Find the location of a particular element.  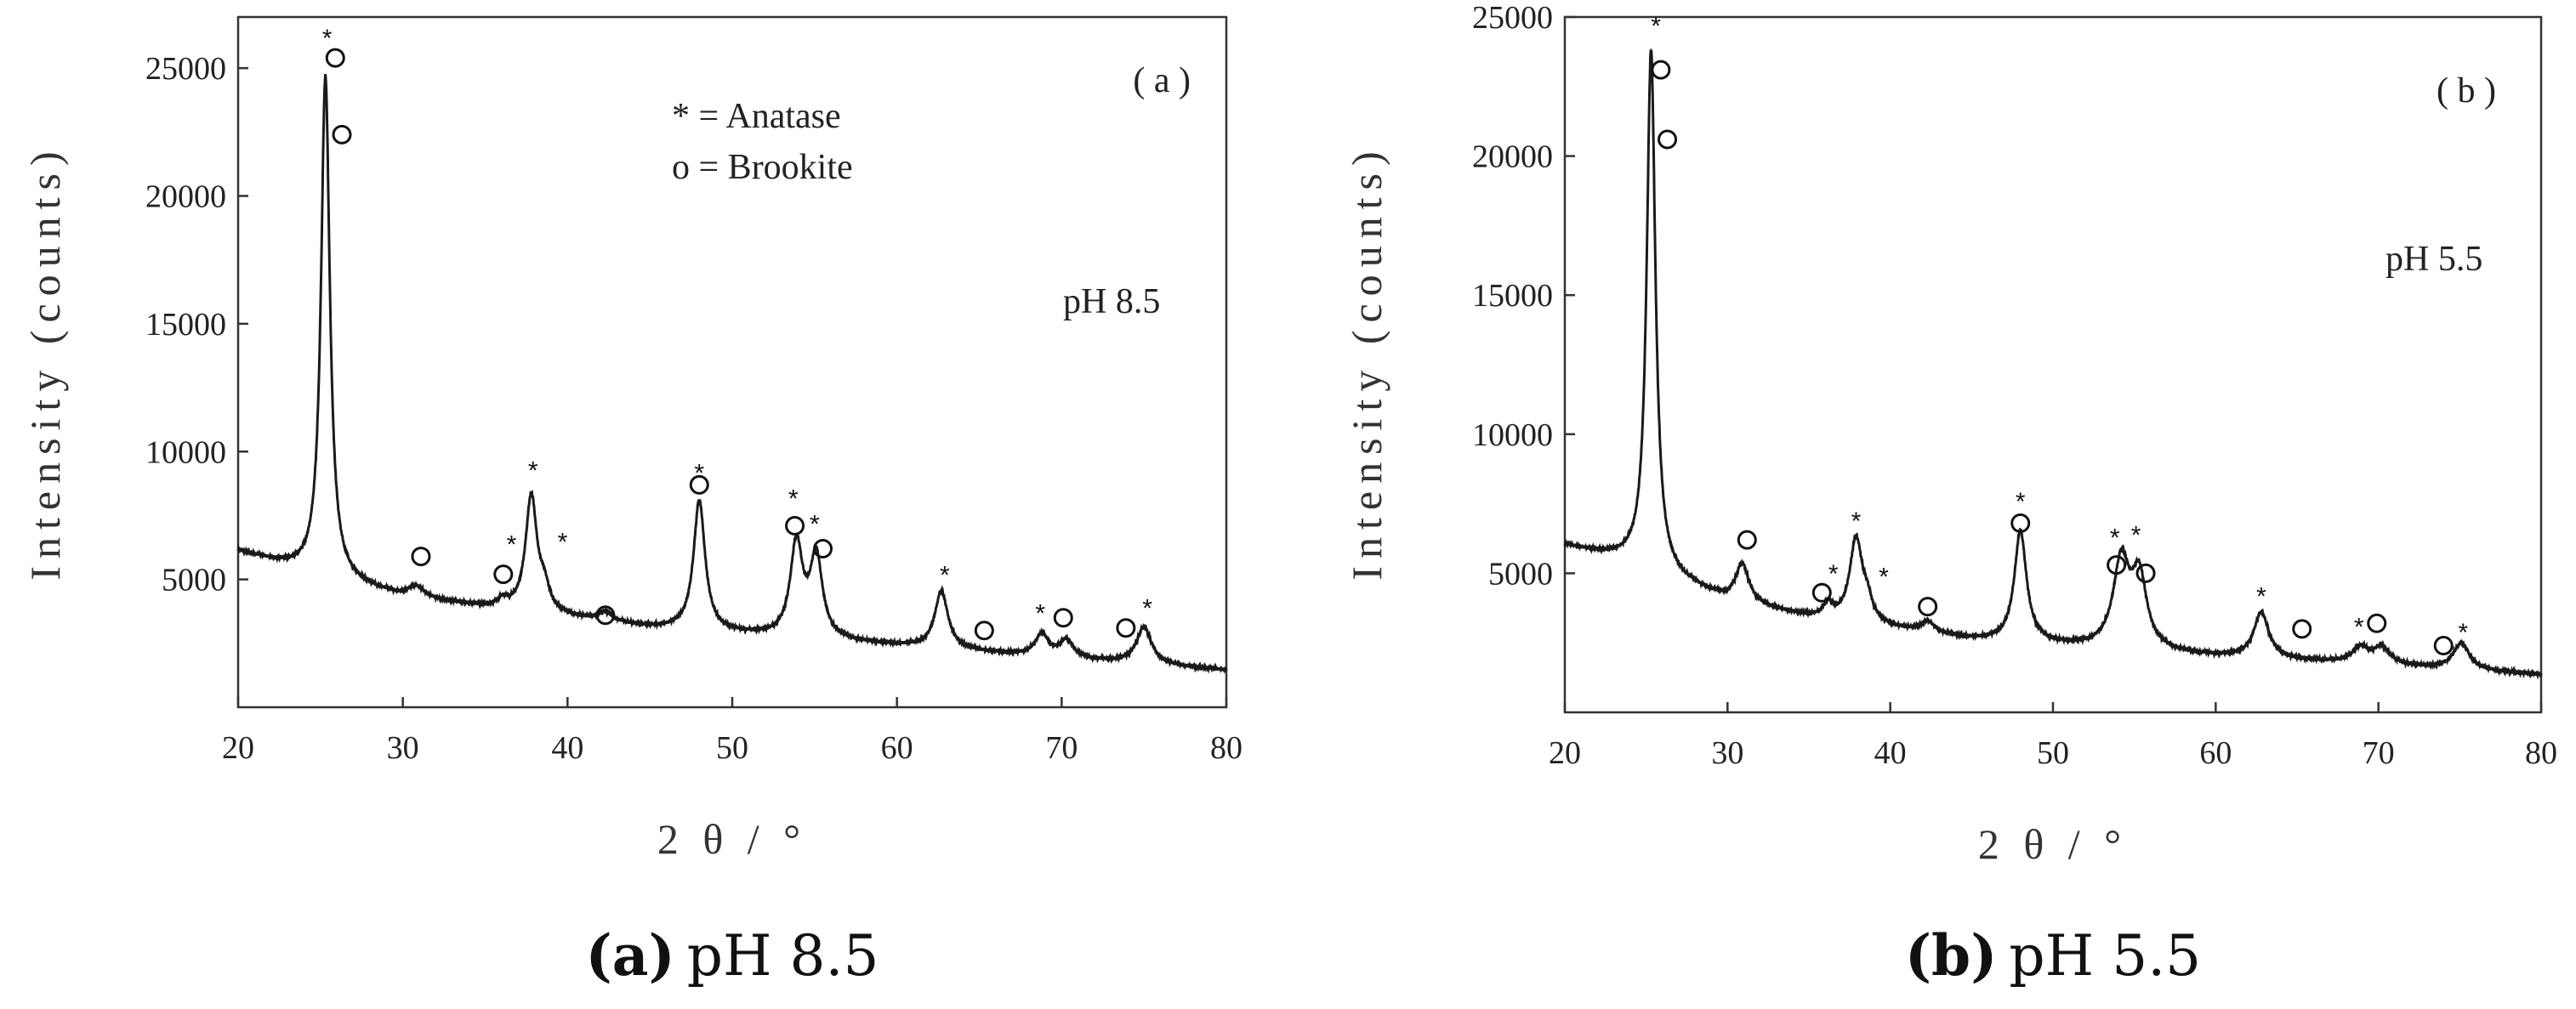

condition-label-b: pH 5.5 is located at coordinates (2434, 259).